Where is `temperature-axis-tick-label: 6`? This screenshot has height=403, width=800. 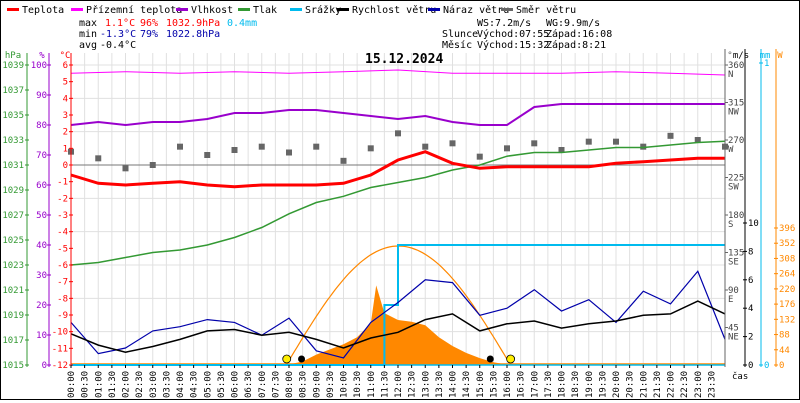
temperature-axis-tick-label: 6 is located at coordinates (65, 66).